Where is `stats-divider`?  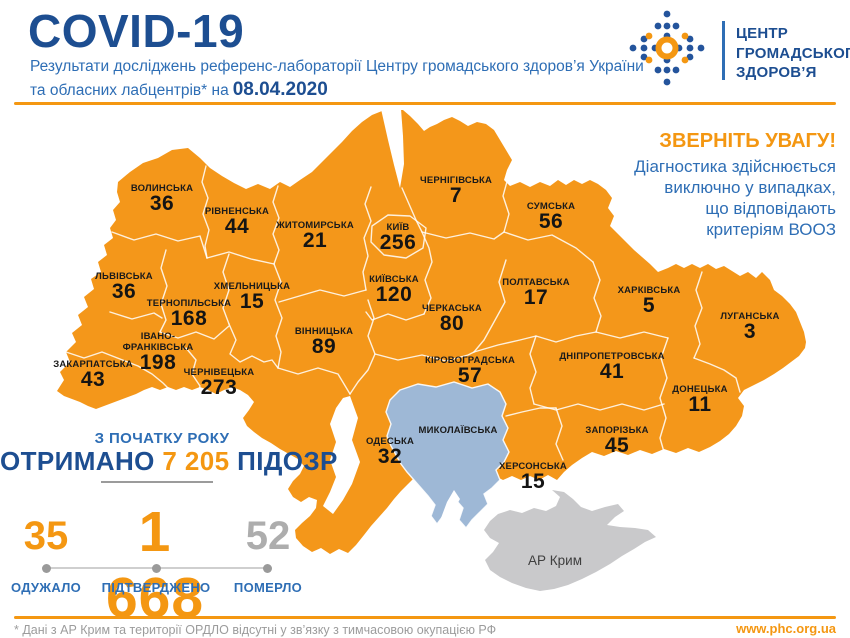
stats-divider is located at coordinates (157, 482).